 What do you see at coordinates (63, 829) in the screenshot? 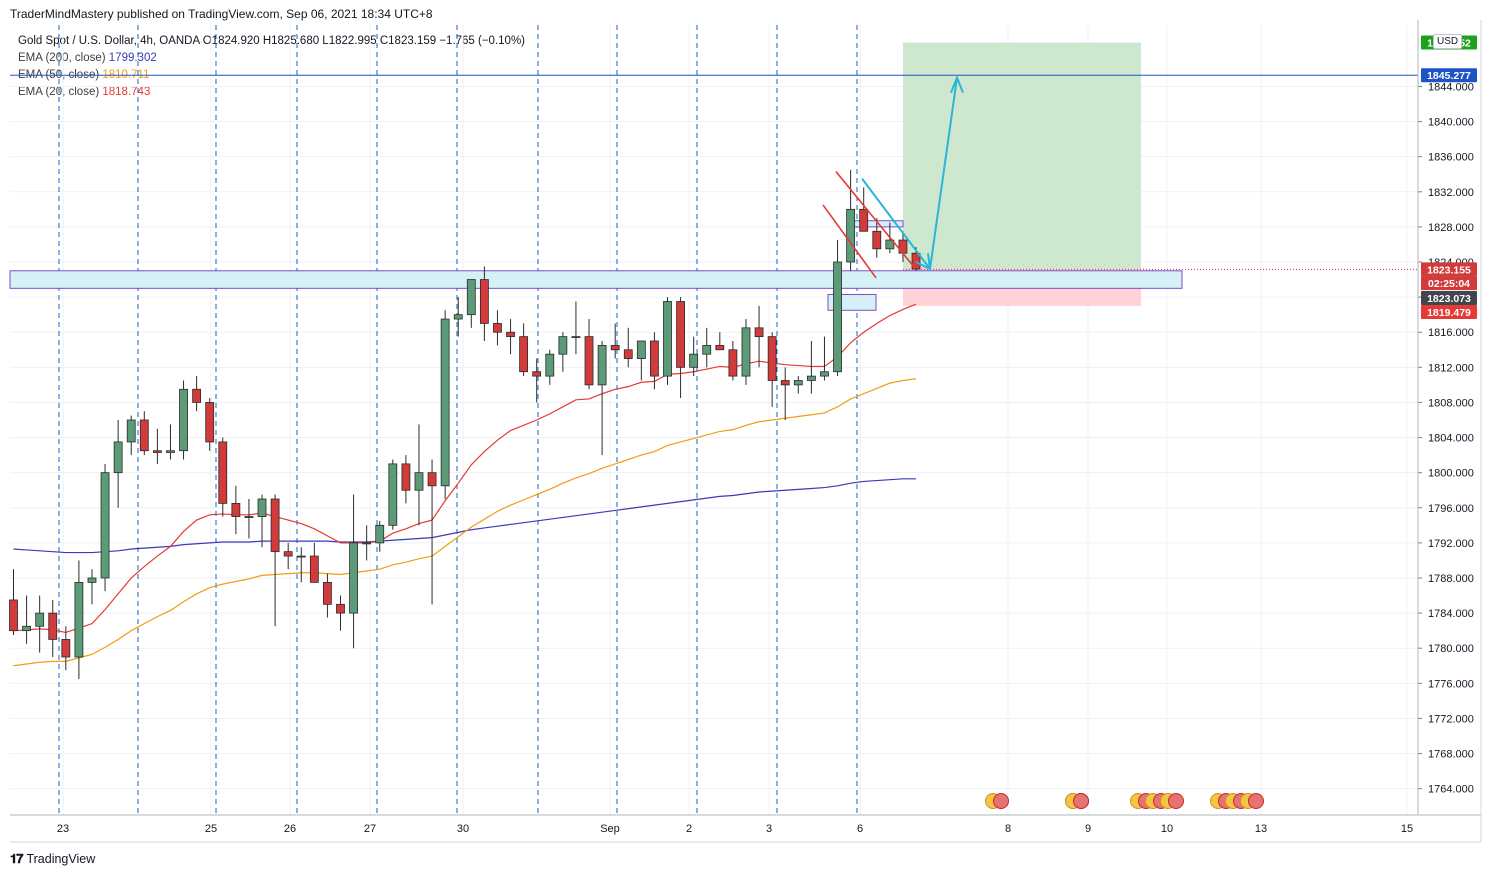
I see `x-tick-label: 23` at bounding box center [63, 829].